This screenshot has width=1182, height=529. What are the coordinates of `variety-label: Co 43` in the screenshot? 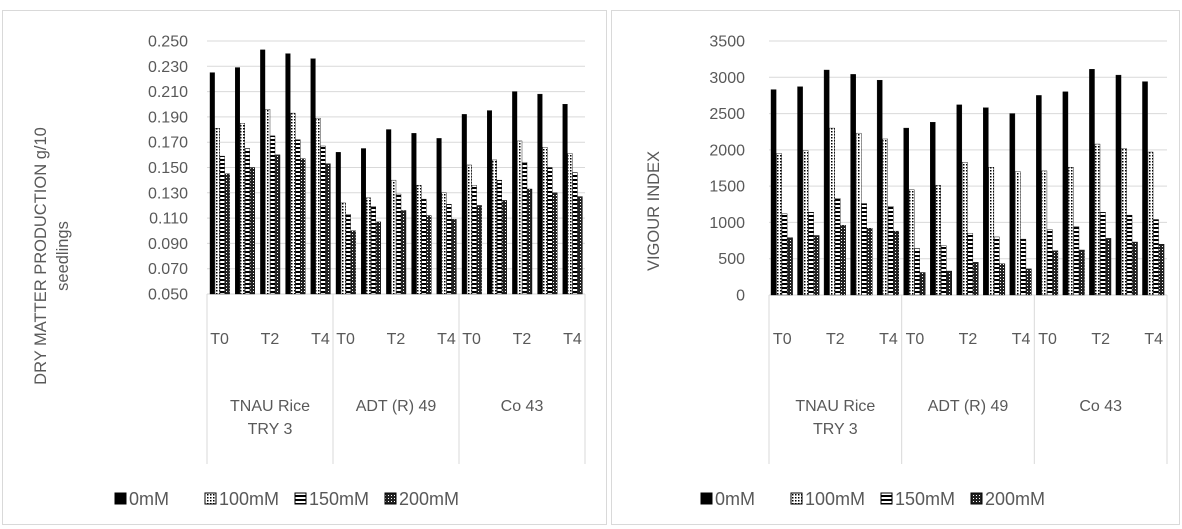 It's located at (1100, 406).